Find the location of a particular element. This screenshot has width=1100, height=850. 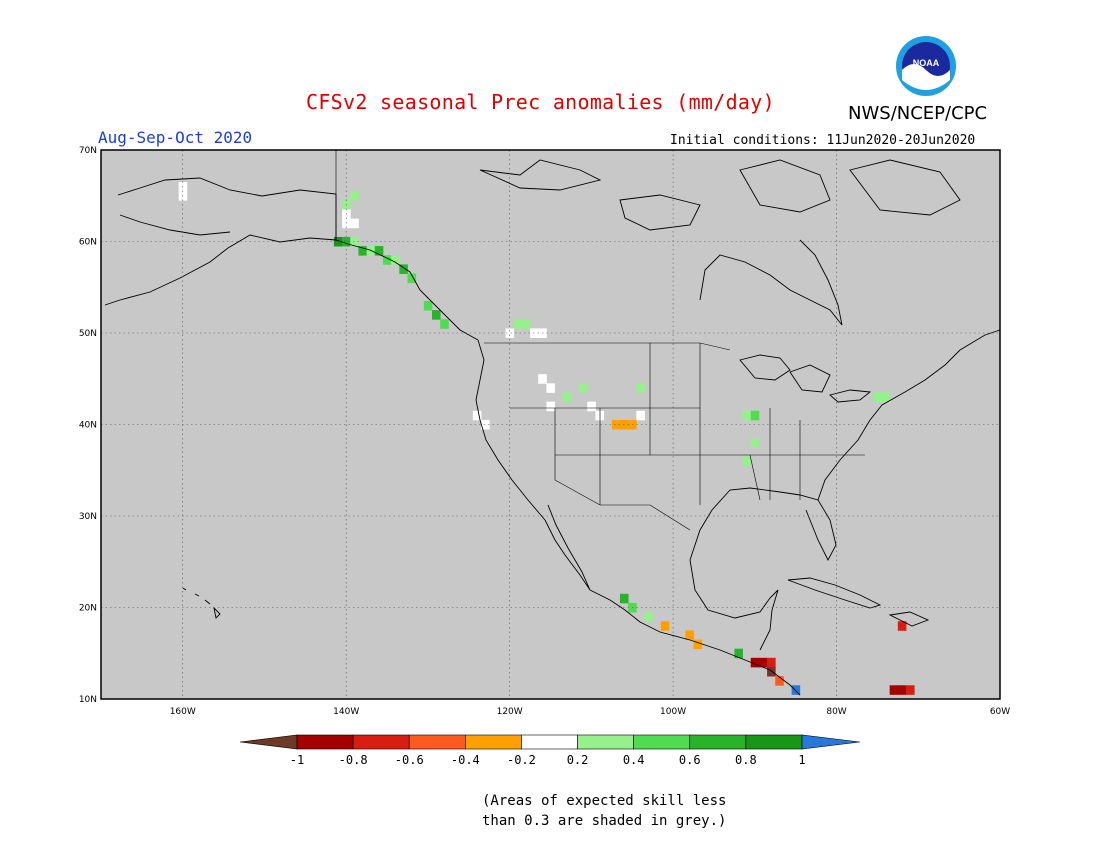

colorbar-label: 0.8 is located at coordinates (746, 760).